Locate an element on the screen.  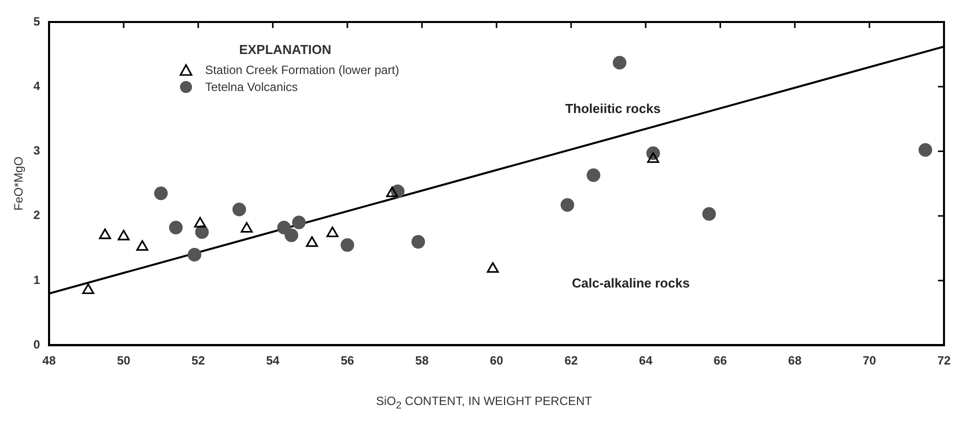
annotation: Tholeiitic rocks is located at coordinates (613, 108).